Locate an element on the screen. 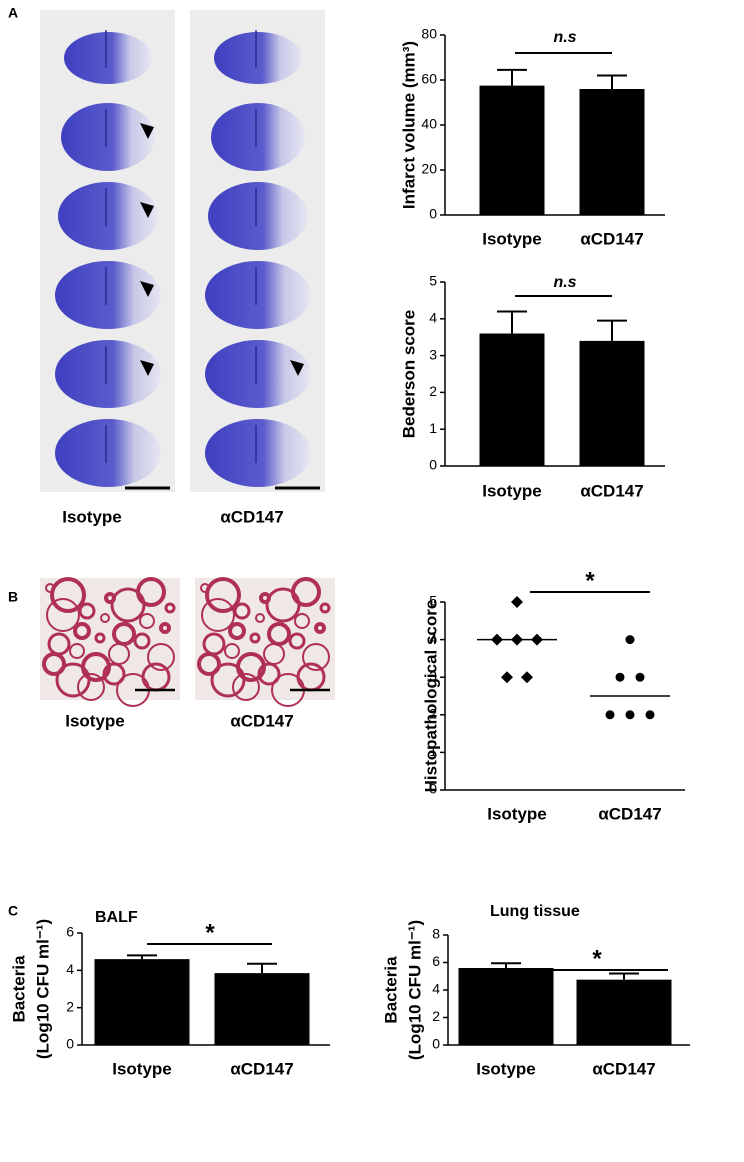  panel-label: C is located at coordinates (13, 911).